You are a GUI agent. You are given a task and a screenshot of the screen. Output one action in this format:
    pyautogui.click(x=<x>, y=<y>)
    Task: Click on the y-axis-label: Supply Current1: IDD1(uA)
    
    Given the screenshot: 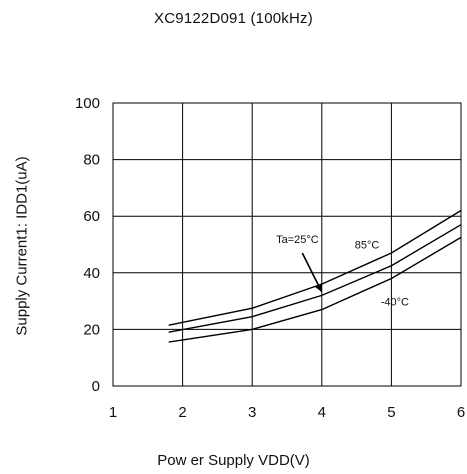 What is the action you would take?
    pyautogui.click(x=22, y=246)
    